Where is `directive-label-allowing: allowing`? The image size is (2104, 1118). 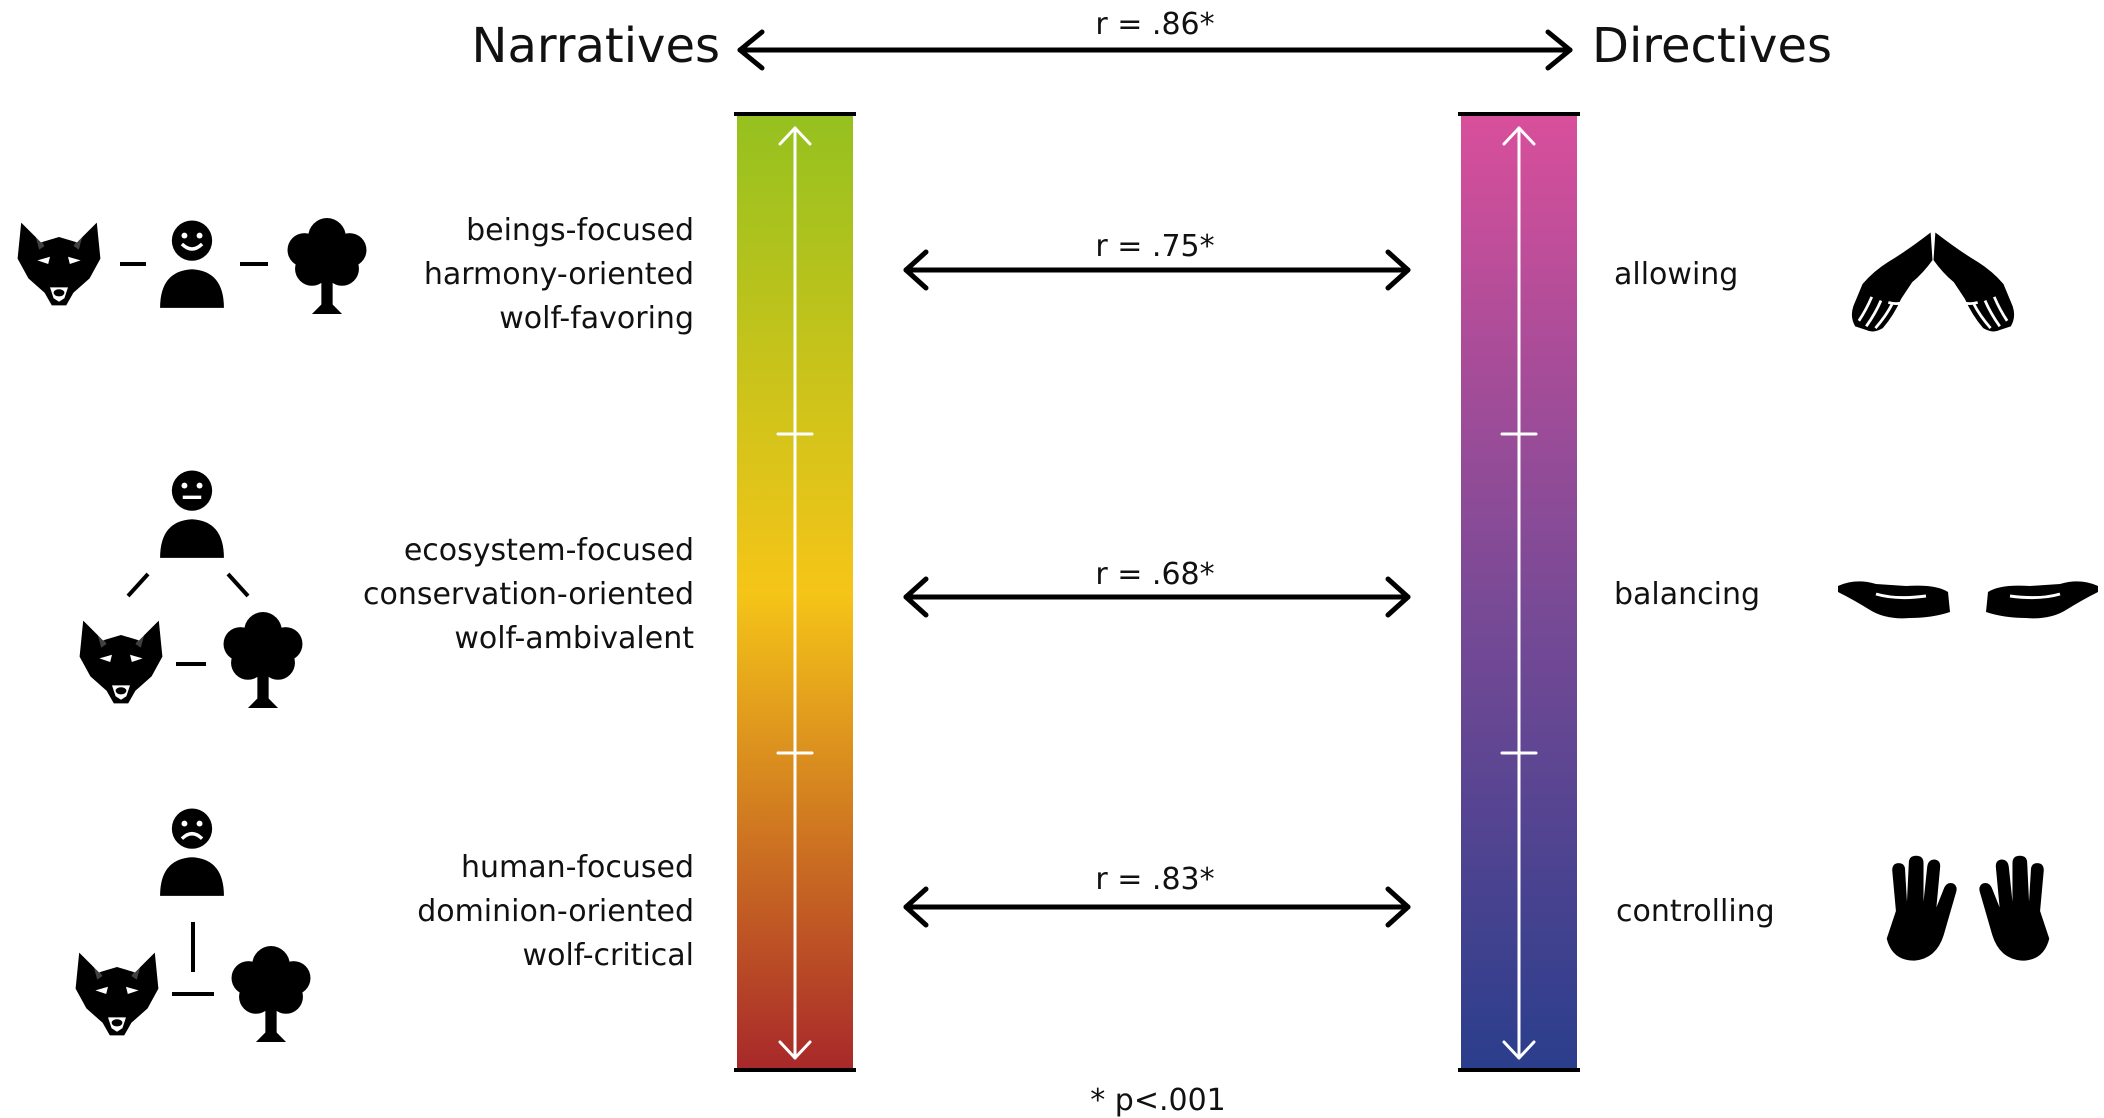 directive-label-allowing: allowing is located at coordinates (1676, 274).